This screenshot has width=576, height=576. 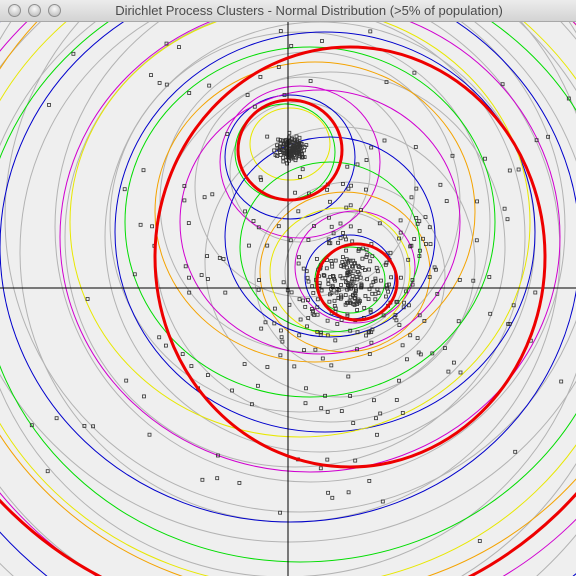 I want to click on close-button-icon, so click(x=14, y=10).